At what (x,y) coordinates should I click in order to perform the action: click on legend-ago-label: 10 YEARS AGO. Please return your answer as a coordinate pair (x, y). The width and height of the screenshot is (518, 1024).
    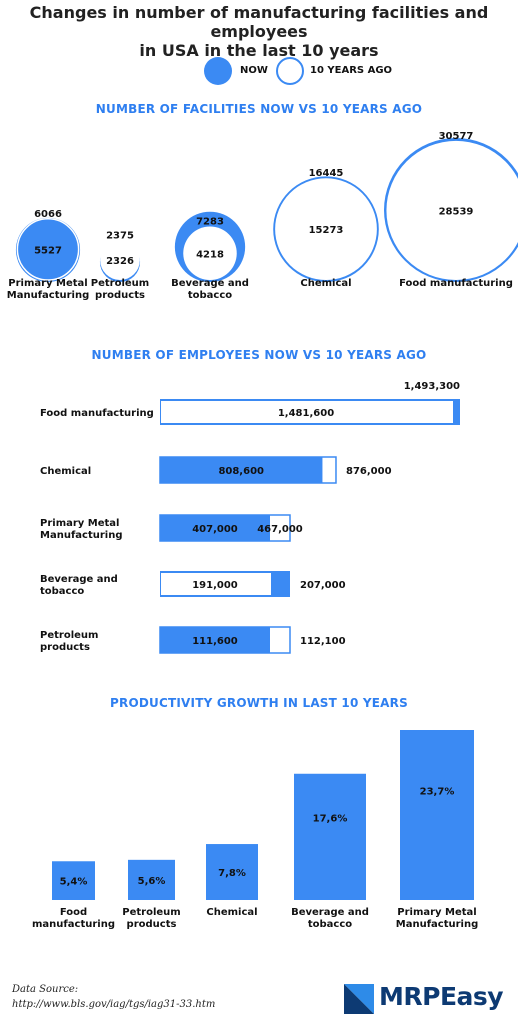
    Looking at the image, I should click on (351, 70).